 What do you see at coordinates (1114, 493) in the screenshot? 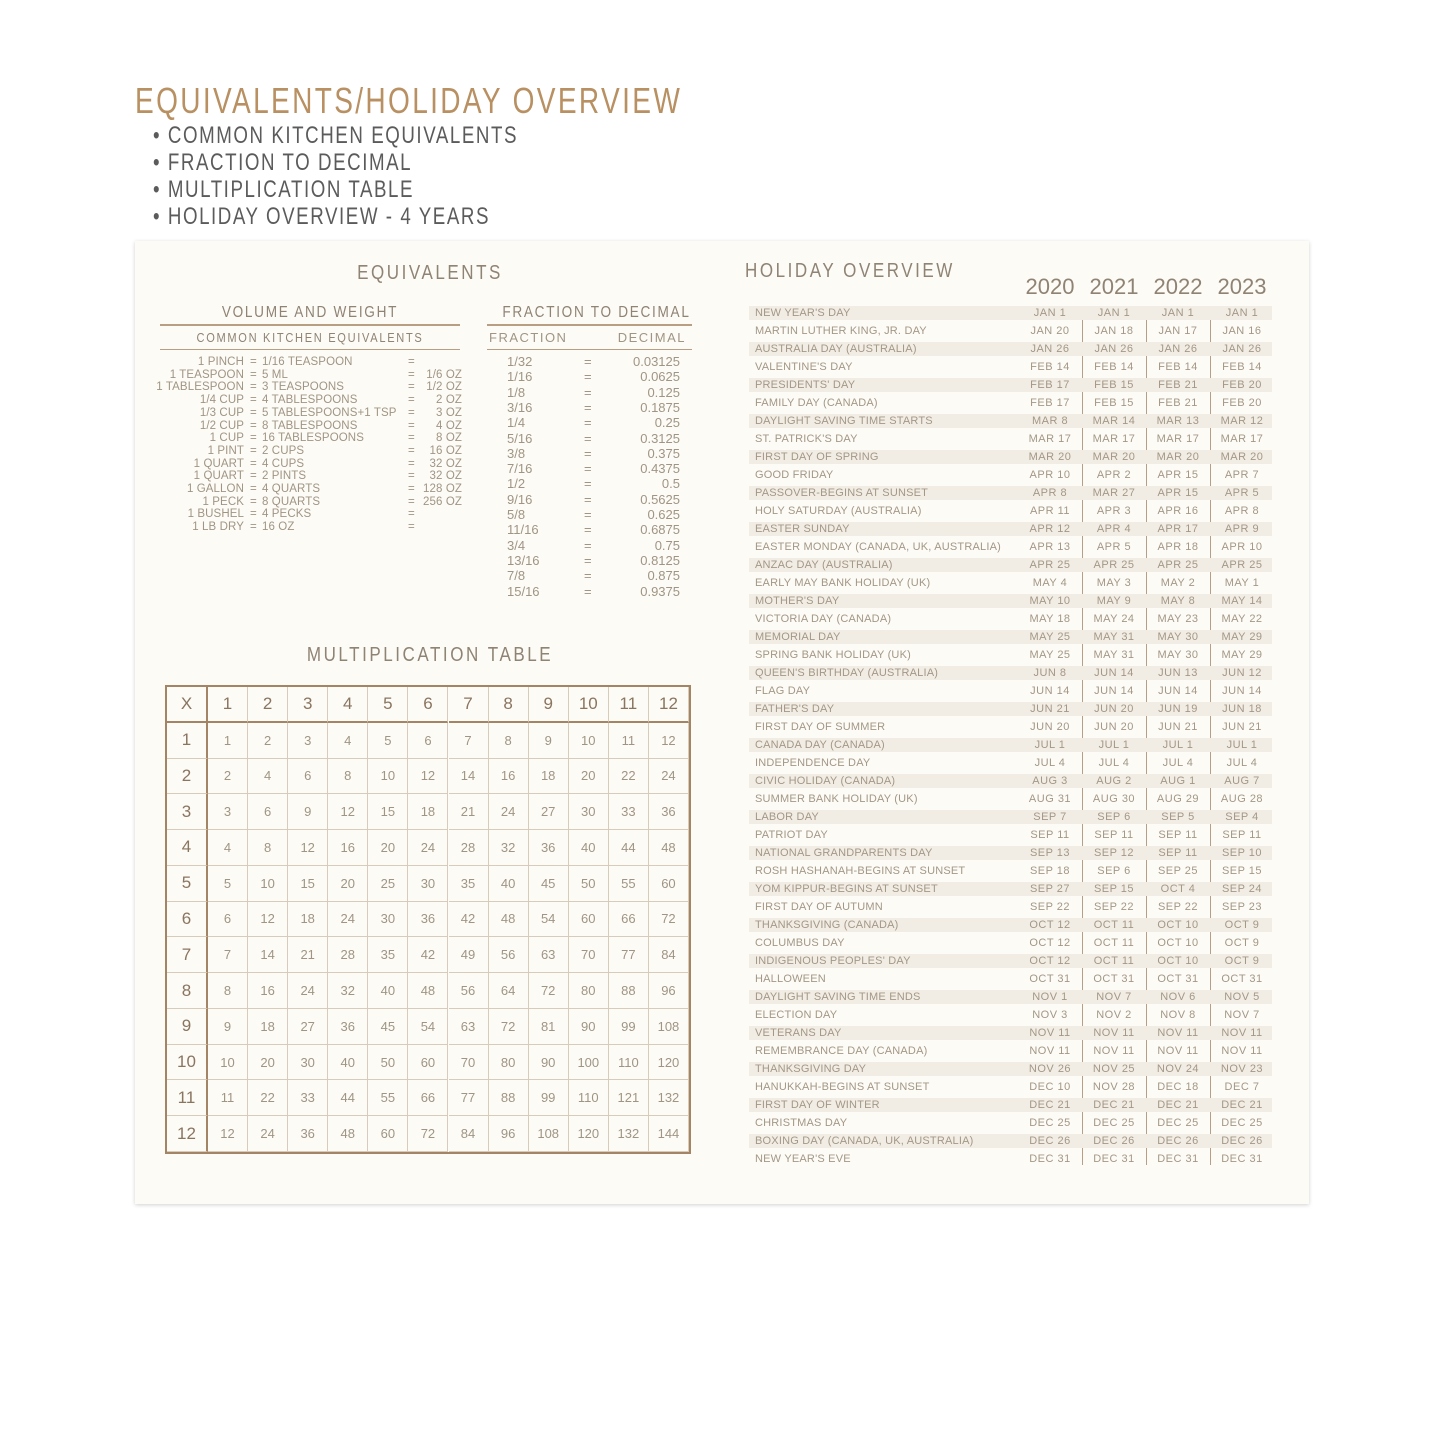
I see `holiday-date: MAR 27` at bounding box center [1114, 493].